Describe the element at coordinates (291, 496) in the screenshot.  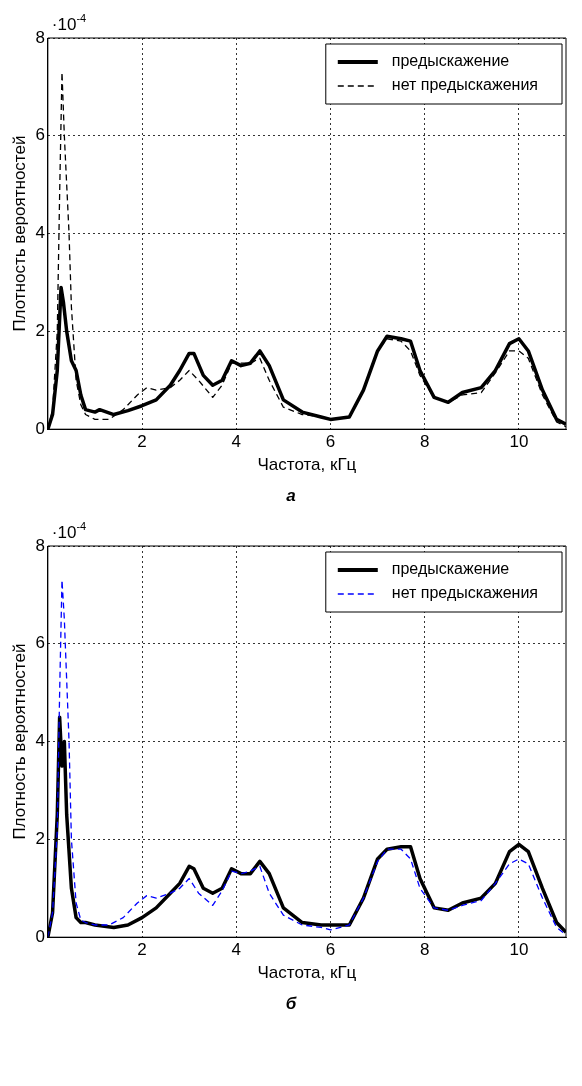
I see `text: а` at that location.